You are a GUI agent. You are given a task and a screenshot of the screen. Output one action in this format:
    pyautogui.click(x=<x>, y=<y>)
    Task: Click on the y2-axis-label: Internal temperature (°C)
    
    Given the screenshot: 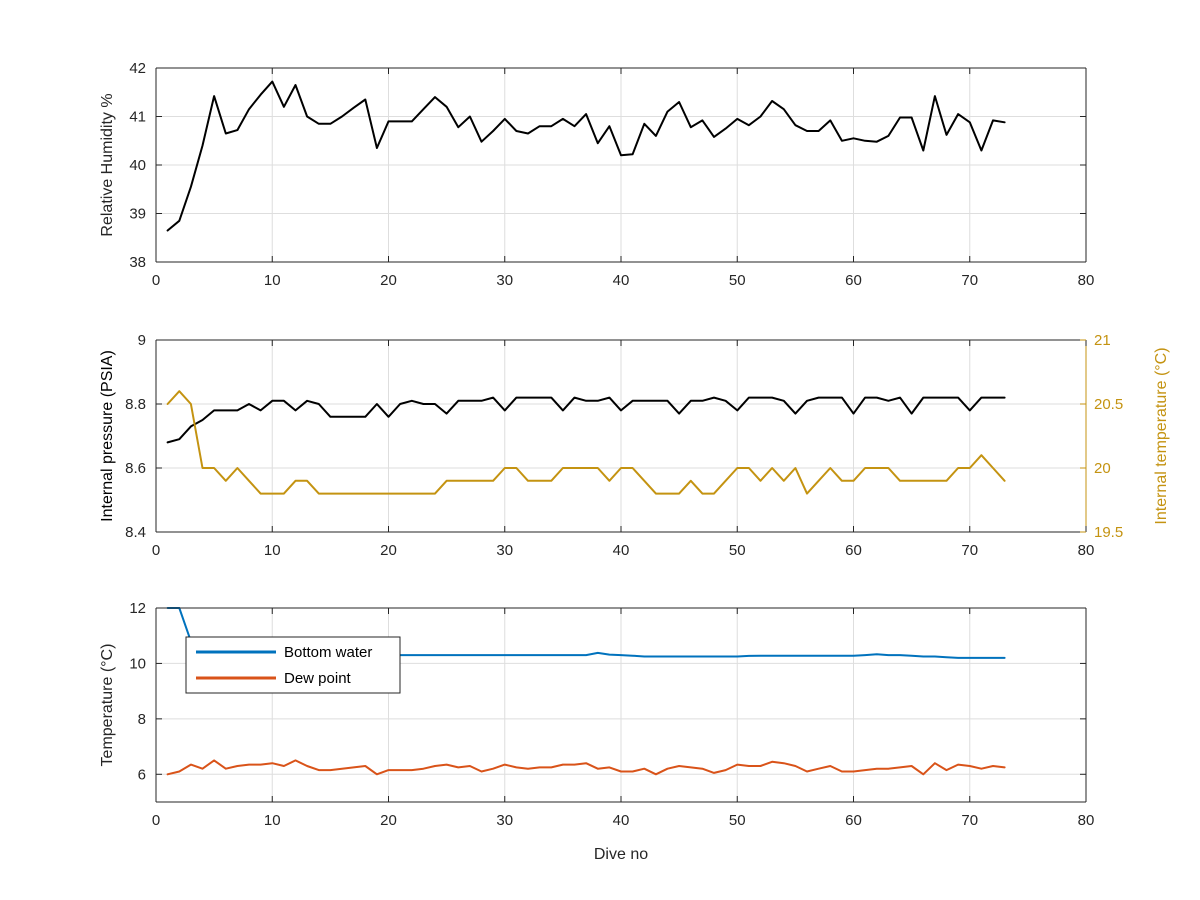 What is the action you would take?
    pyautogui.click(x=1161, y=435)
    